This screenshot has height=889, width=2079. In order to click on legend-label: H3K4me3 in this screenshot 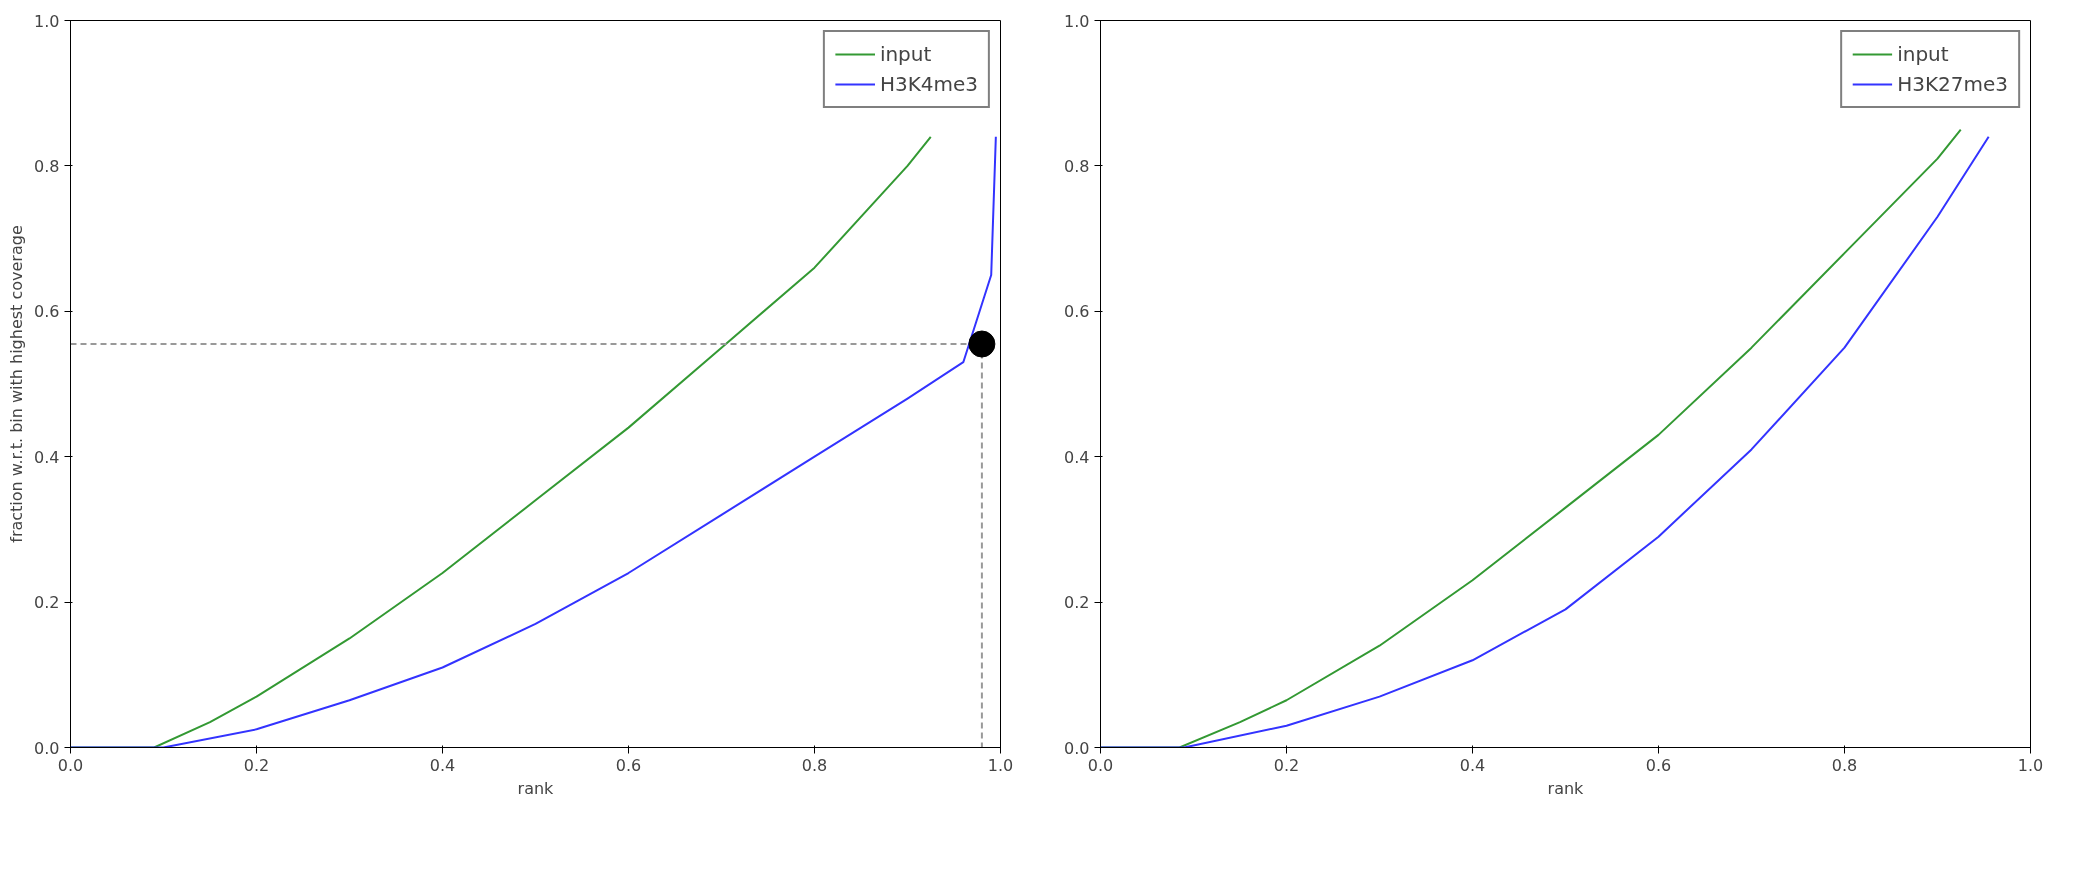, I will do `click(928, 84)`.